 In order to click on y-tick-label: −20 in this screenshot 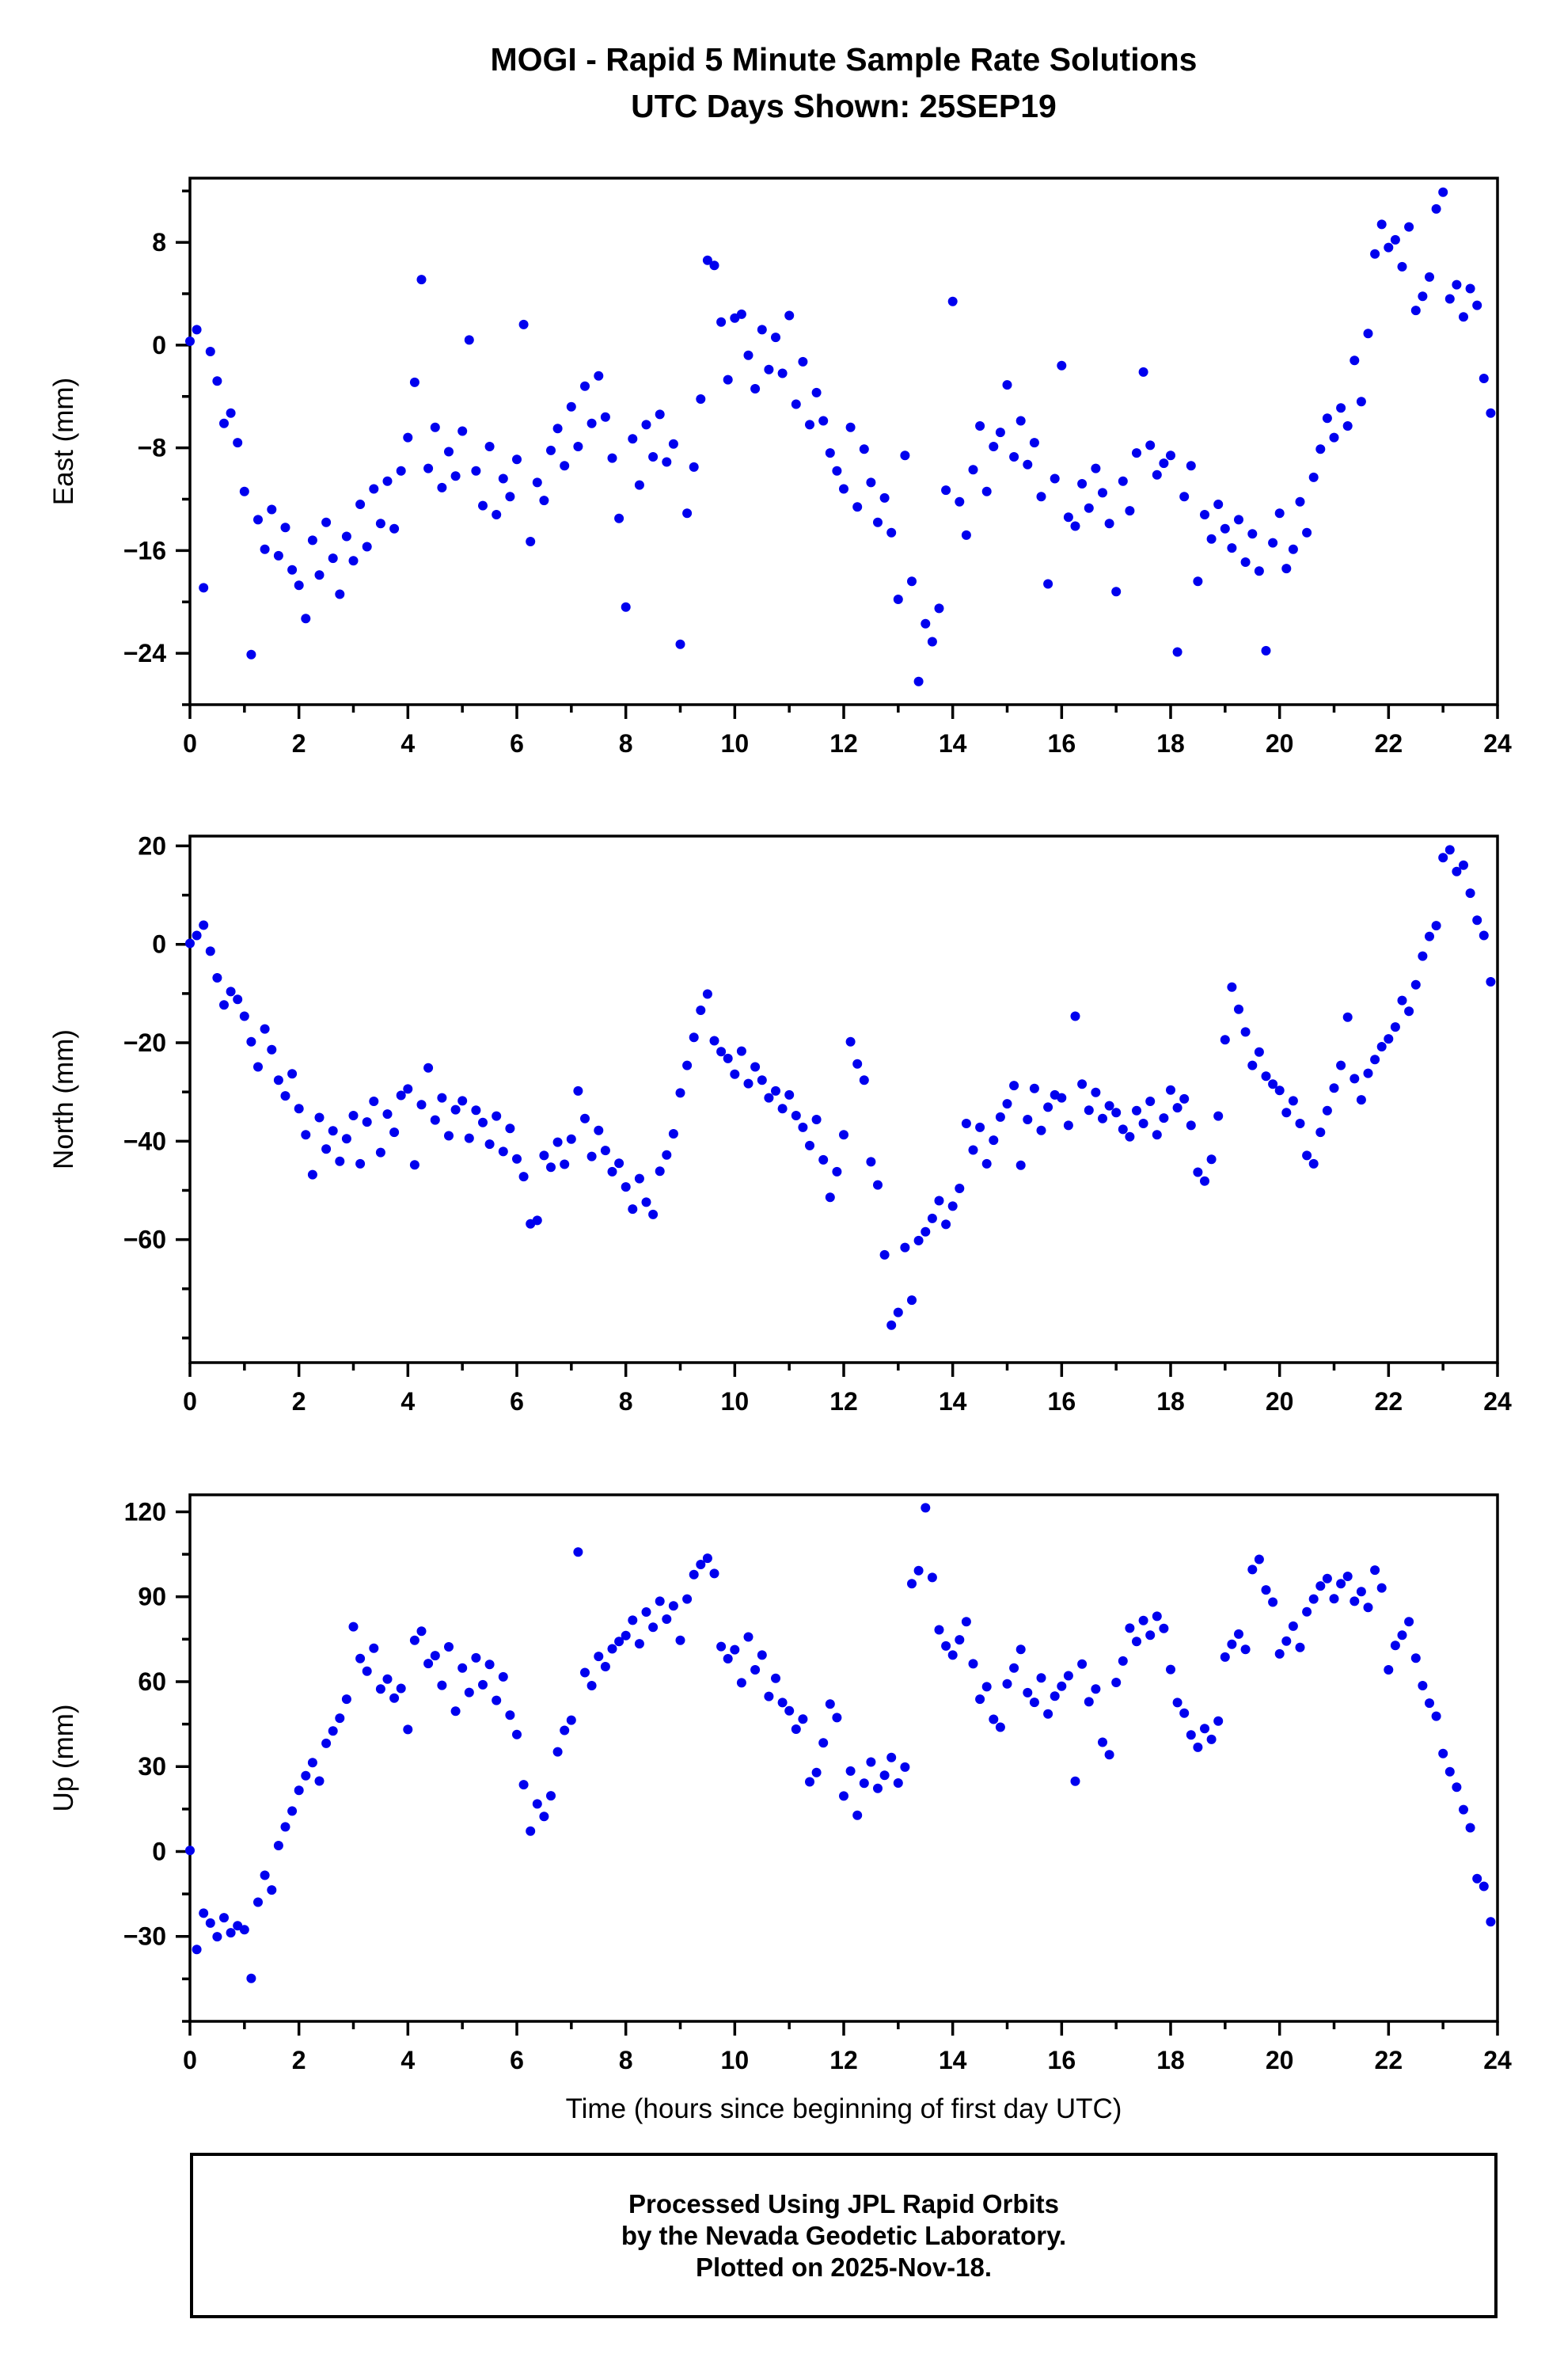, I will do `click(144, 1042)`.